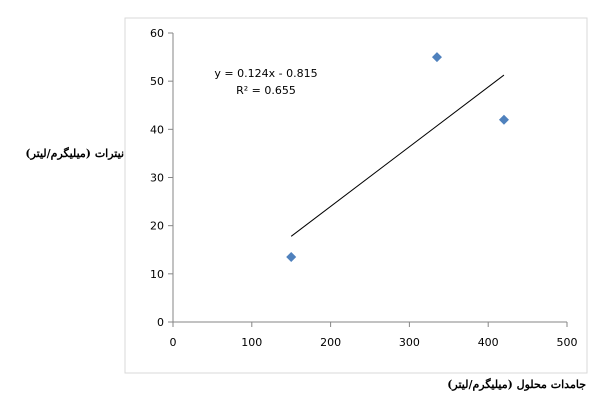 The width and height of the screenshot is (590, 401). What do you see at coordinates (251, 342) in the screenshot?
I see `x-tick-label: 100` at bounding box center [251, 342].